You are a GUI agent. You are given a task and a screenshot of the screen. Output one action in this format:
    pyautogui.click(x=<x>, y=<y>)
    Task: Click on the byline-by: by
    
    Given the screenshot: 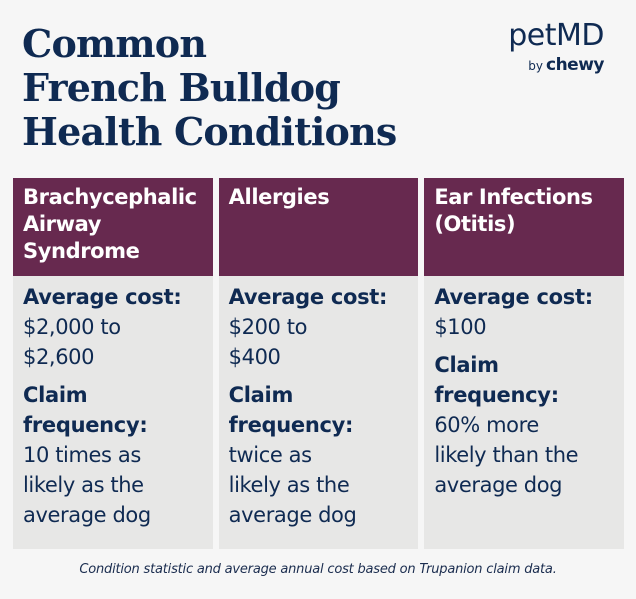 What is the action you would take?
    pyautogui.click(x=535, y=66)
    